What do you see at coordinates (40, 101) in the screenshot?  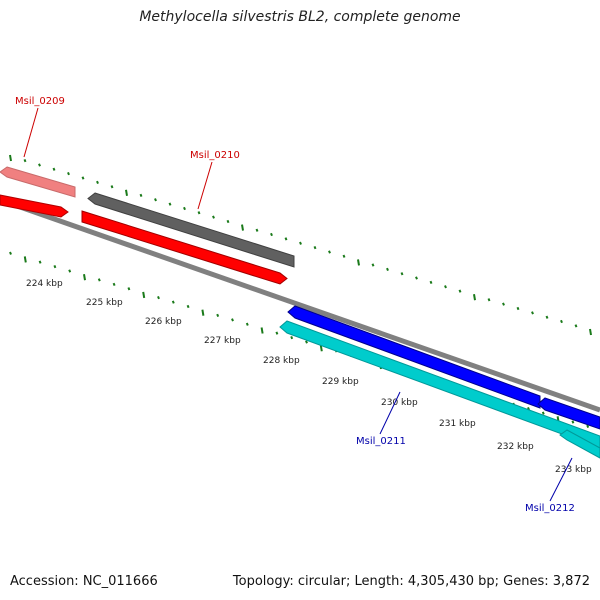 I see `gene-label: Msil_0209` at bounding box center [40, 101].